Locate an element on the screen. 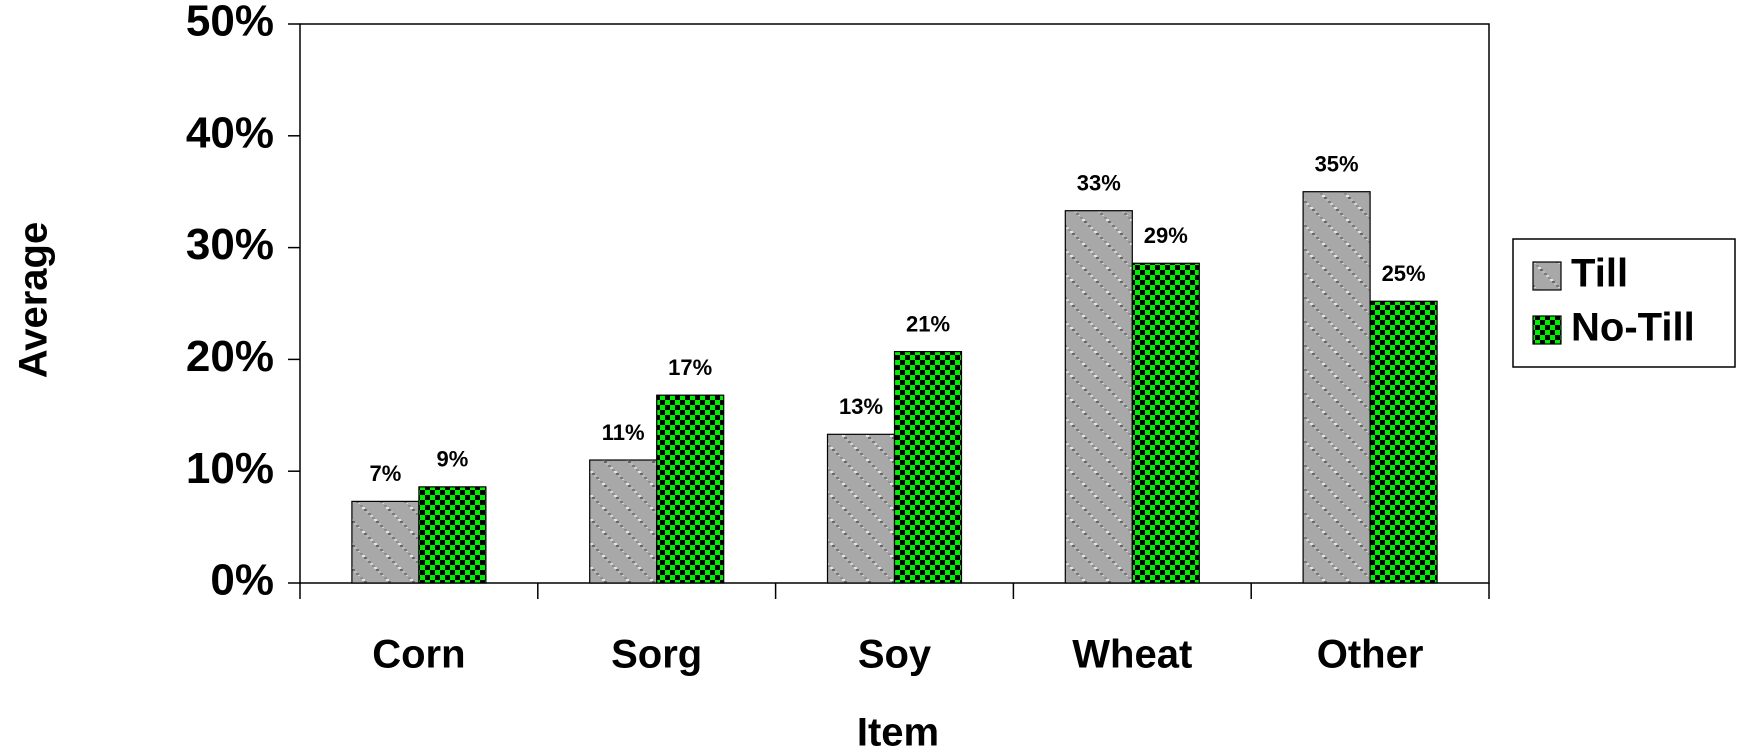 Image resolution: width=1742 pixels, height=755 pixels. legend-box is located at coordinates (1624, 303).